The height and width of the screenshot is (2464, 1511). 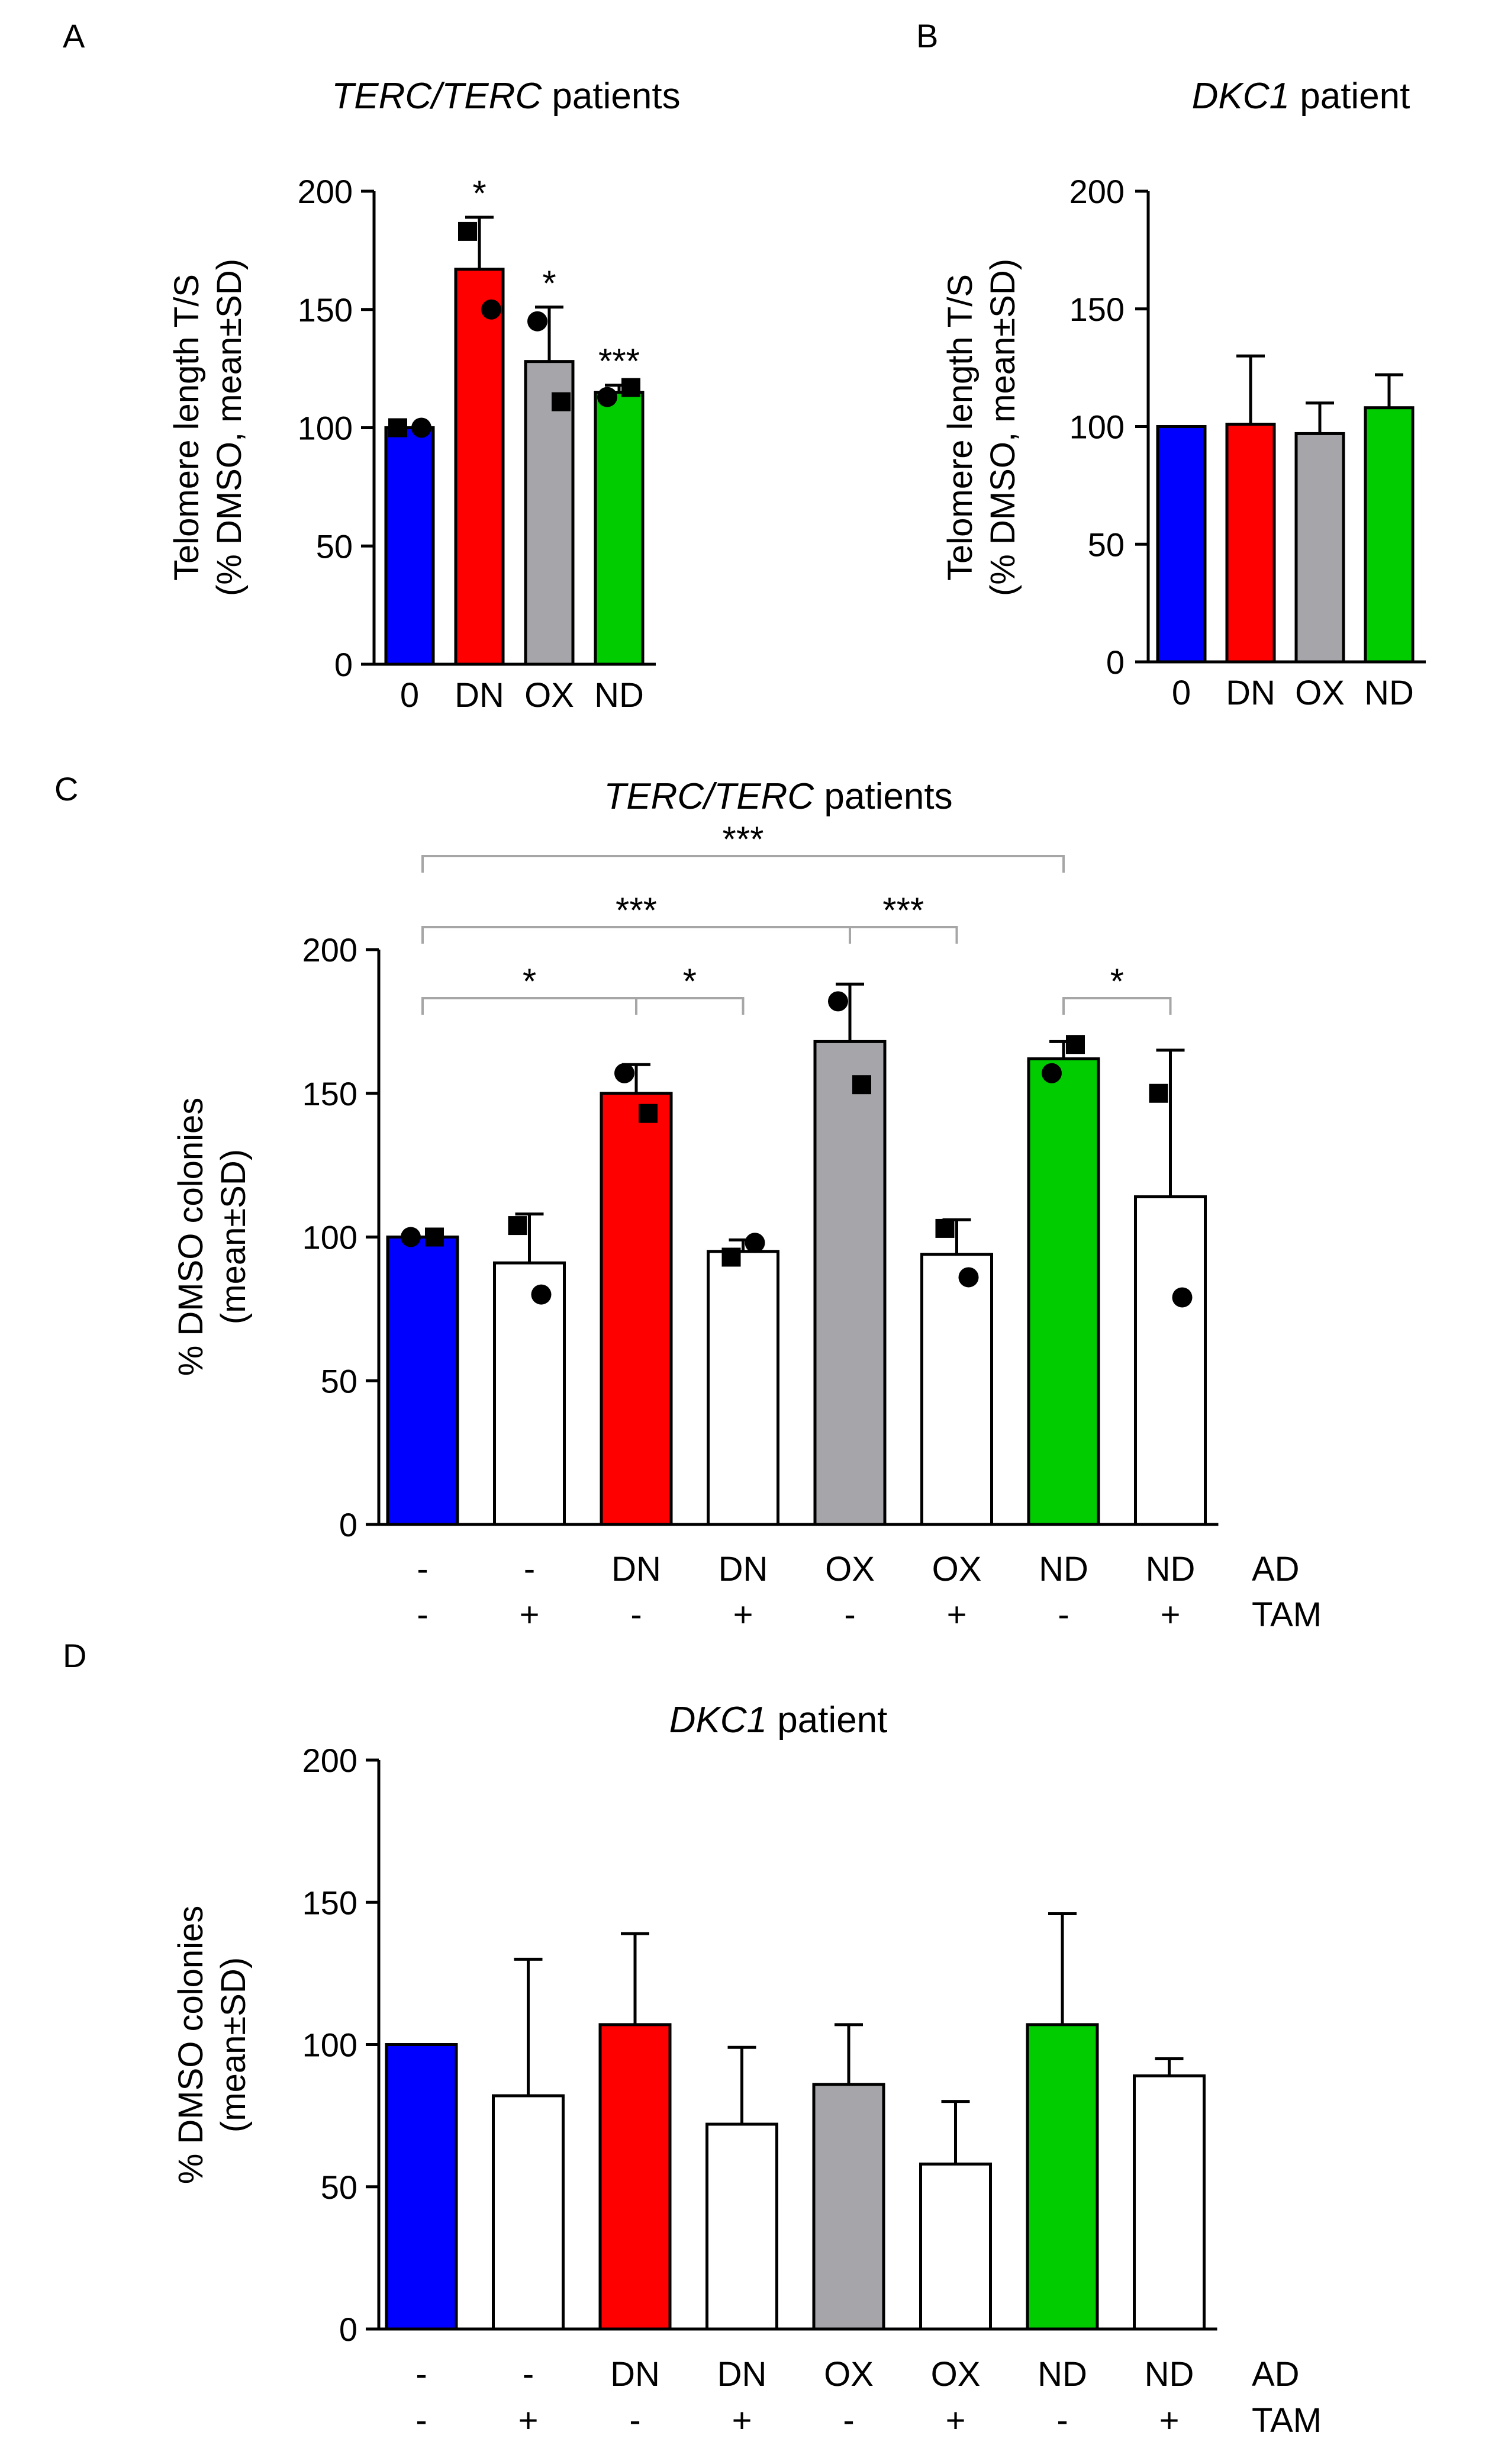 I want to click on panel-b-category-label: 0, so click(x=1181, y=693).